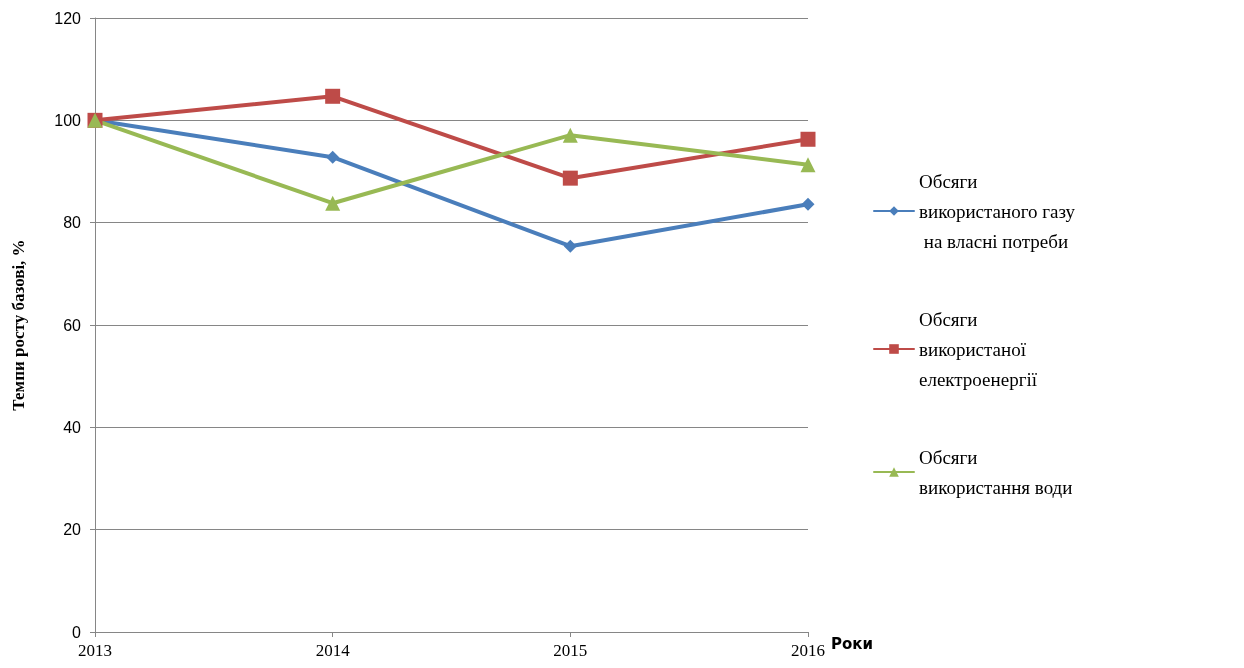 This screenshot has width=1244, height=668. What do you see at coordinates (570, 650) in the screenshot?
I see `x-tick-label: 2015` at bounding box center [570, 650].